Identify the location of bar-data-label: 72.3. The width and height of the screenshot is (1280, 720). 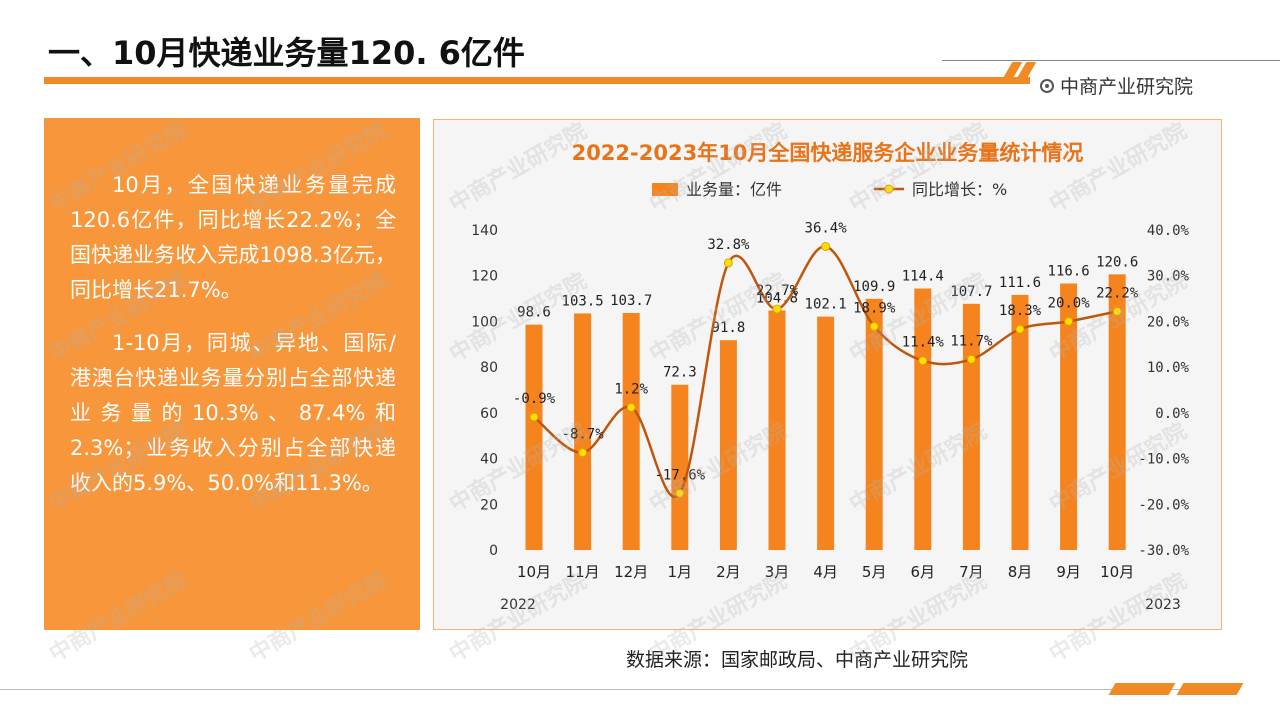
(680, 373).